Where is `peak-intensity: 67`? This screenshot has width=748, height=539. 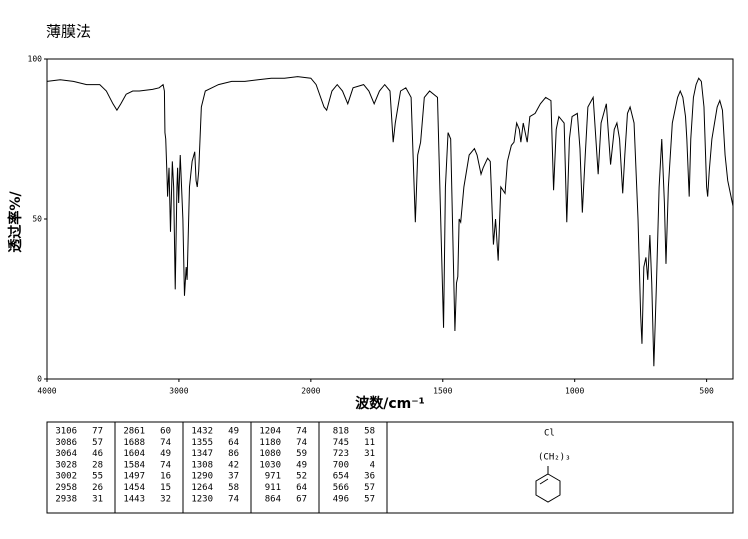 peak-intensity: 67 is located at coordinates (301, 499).